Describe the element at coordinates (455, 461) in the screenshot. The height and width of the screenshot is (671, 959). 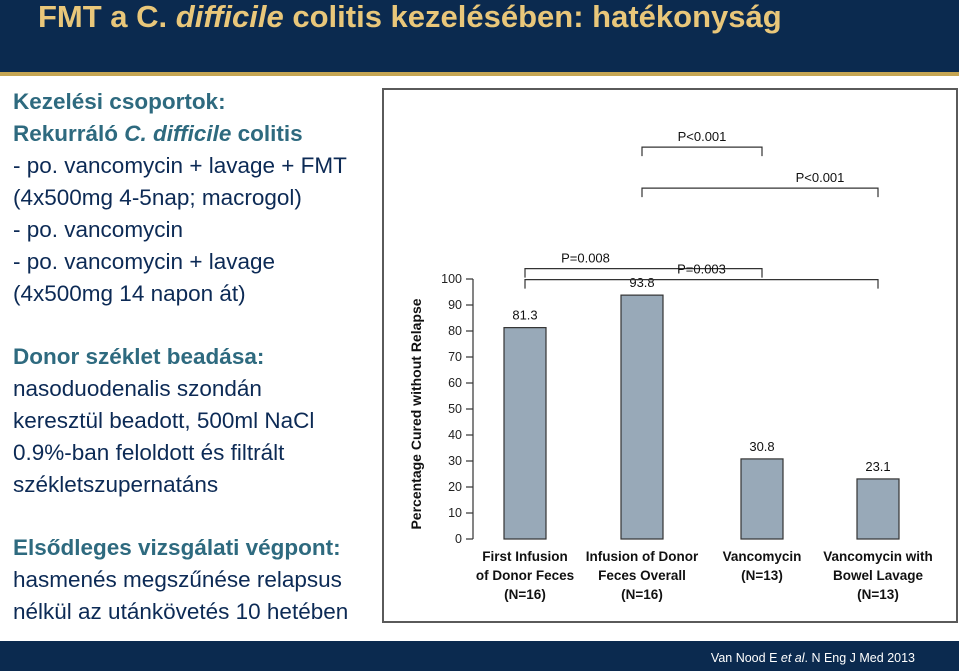
I see `y-tick-label: 30` at that location.